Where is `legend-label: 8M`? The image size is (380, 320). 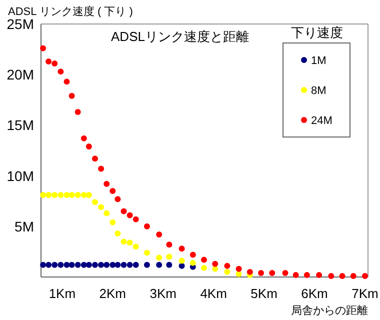
legend-label: 8M is located at coordinates (318, 91).